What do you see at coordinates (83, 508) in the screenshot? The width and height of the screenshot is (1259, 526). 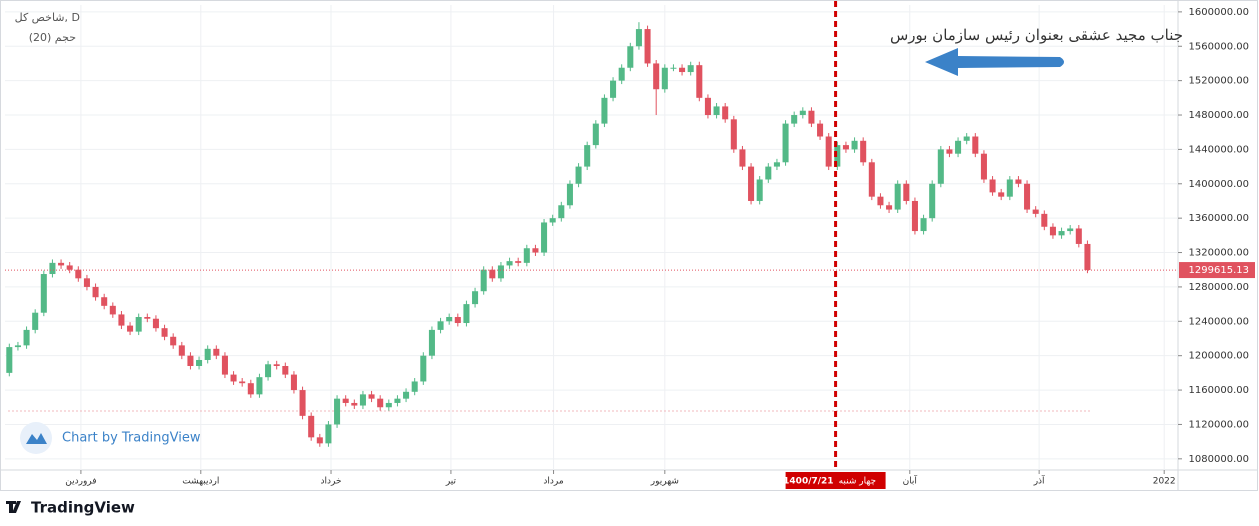 I see `brand-text: TradingView` at bounding box center [83, 508].